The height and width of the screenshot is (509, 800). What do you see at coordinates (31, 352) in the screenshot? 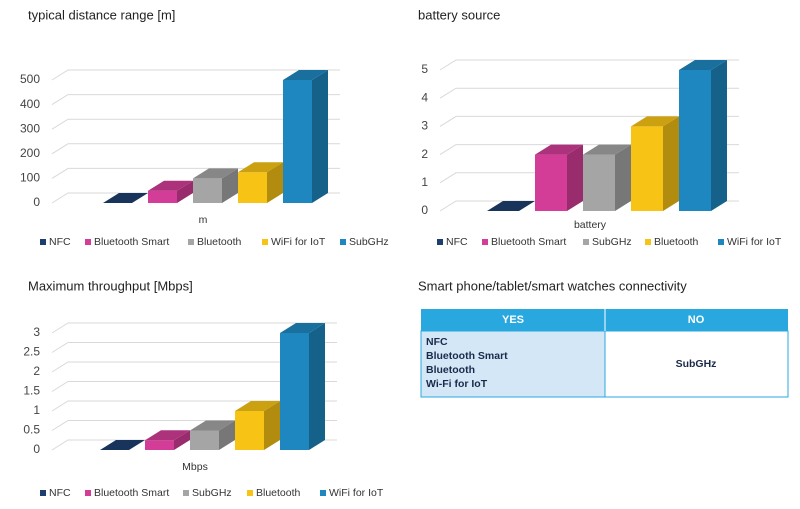
I see `y-tick-label: 2.5` at bounding box center [31, 352].